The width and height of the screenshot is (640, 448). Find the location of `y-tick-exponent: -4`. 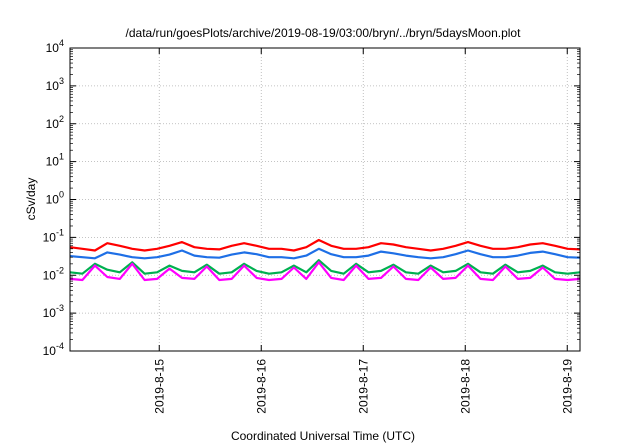

y-tick-exponent: -4 is located at coordinates (60, 346).